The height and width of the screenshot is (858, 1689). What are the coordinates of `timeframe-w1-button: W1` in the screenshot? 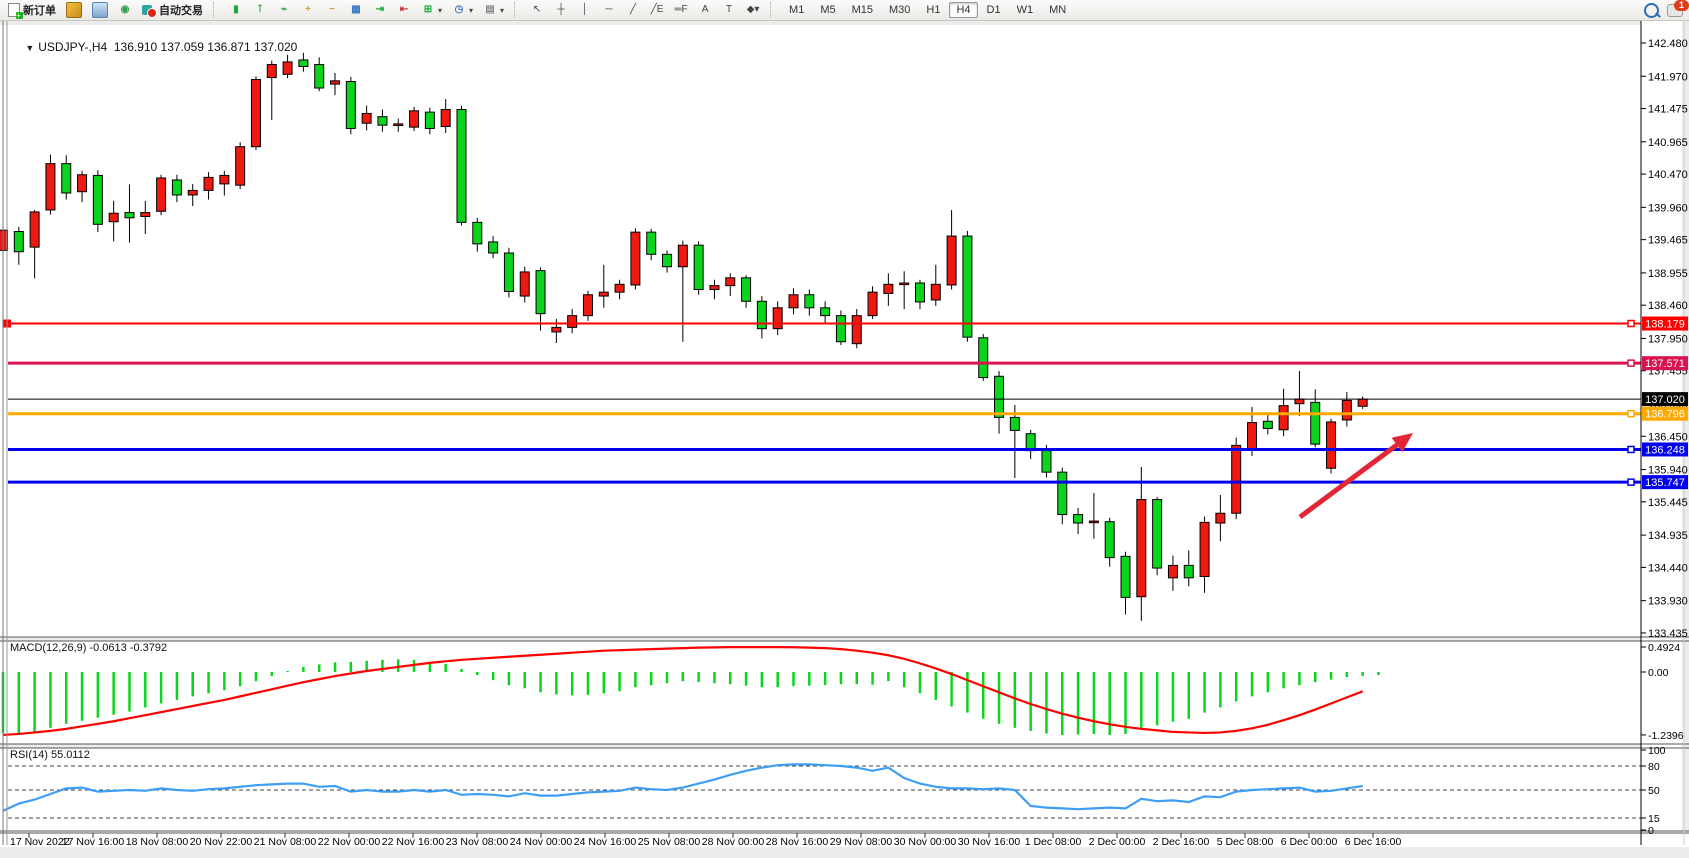 It's located at (1025, 10).